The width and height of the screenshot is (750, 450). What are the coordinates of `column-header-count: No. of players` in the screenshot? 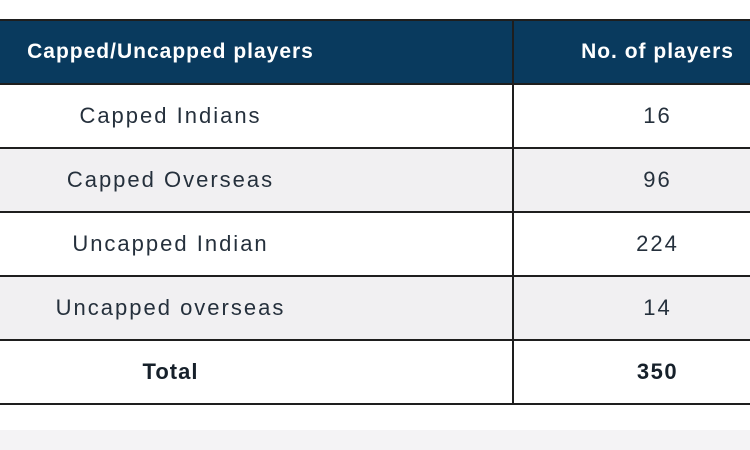 It's located at (631, 52).